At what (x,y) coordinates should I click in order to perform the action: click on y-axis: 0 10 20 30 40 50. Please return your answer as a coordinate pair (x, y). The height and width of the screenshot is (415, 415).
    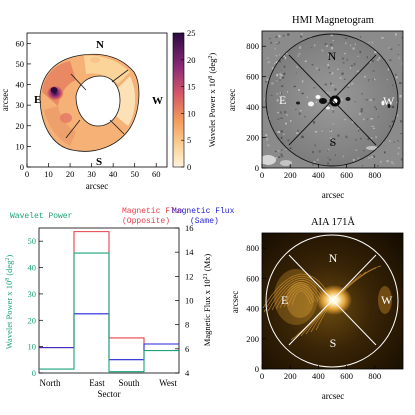
    Looking at the image, I should click on (35, 307).